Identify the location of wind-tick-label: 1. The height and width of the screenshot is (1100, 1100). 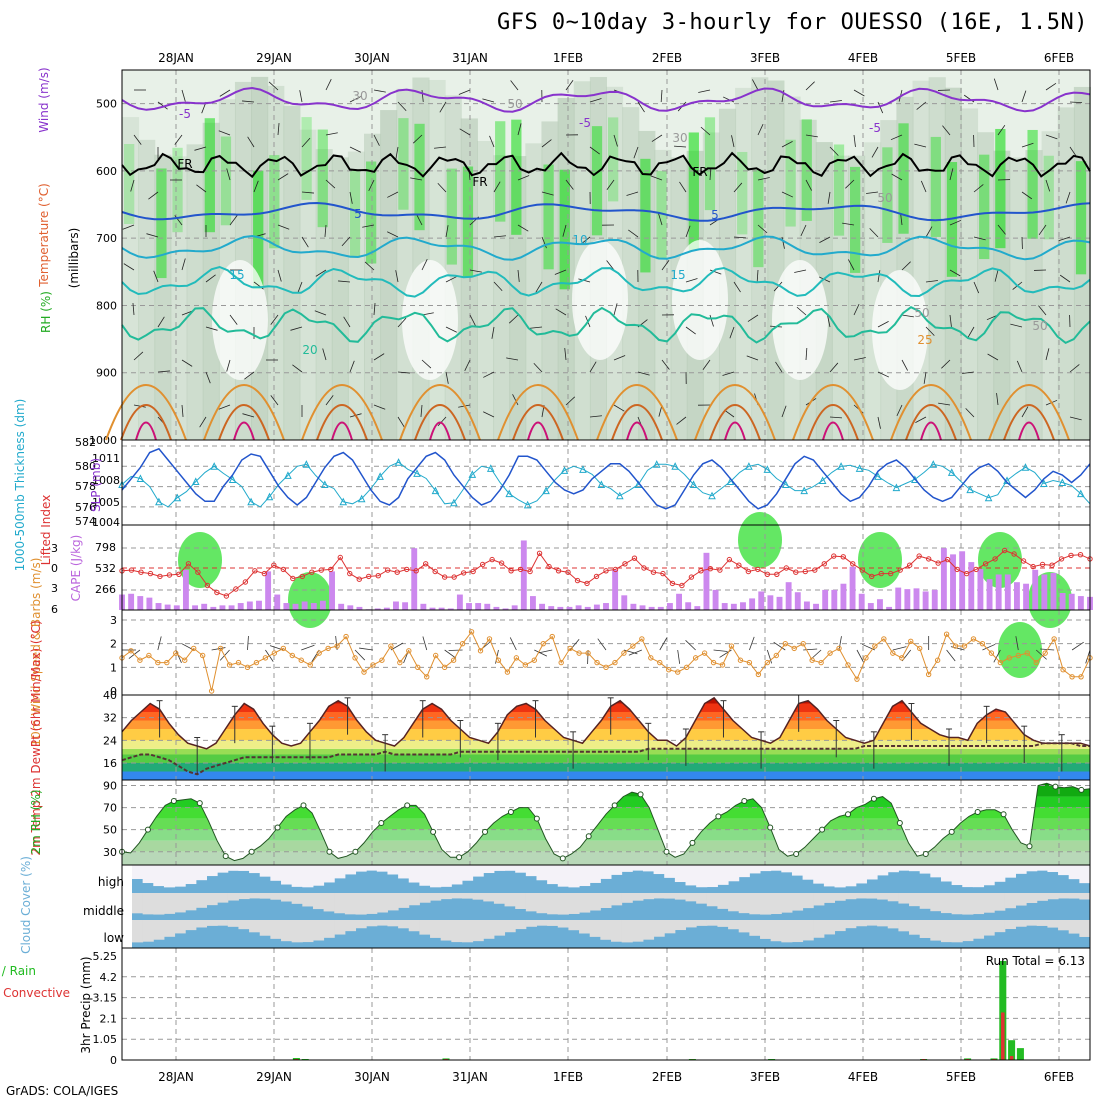
(113, 667).